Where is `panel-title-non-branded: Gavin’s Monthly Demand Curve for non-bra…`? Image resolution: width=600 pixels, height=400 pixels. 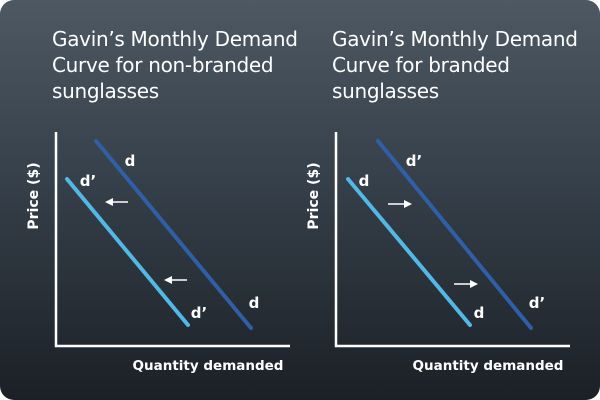
panel-title-non-branded: Gavin’s Monthly Demand Curve for non-bra… is located at coordinates (187, 65).